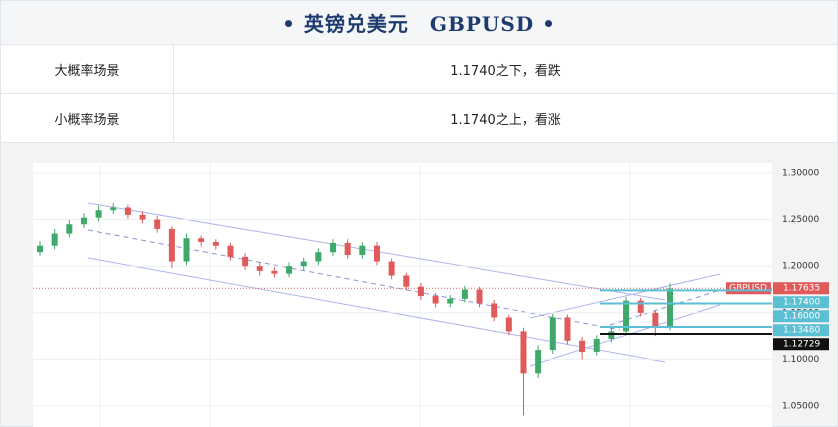 This screenshot has height=427, width=838. What do you see at coordinates (505, 71) in the screenshot?
I see `cell: 1.1740之下，看跌` at bounding box center [505, 71].